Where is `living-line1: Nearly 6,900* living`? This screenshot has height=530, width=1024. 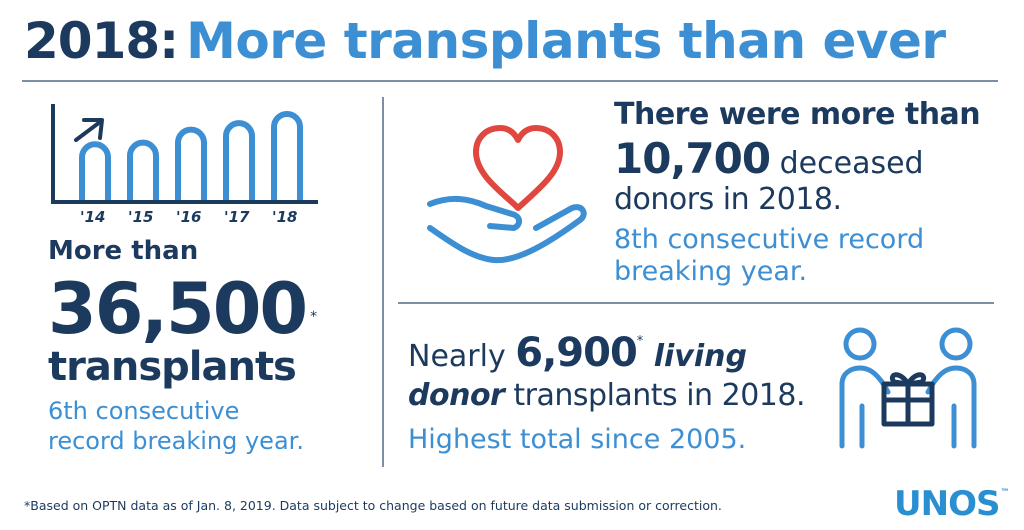
living-line1: Nearly 6,900* living is located at coordinates (577, 353).